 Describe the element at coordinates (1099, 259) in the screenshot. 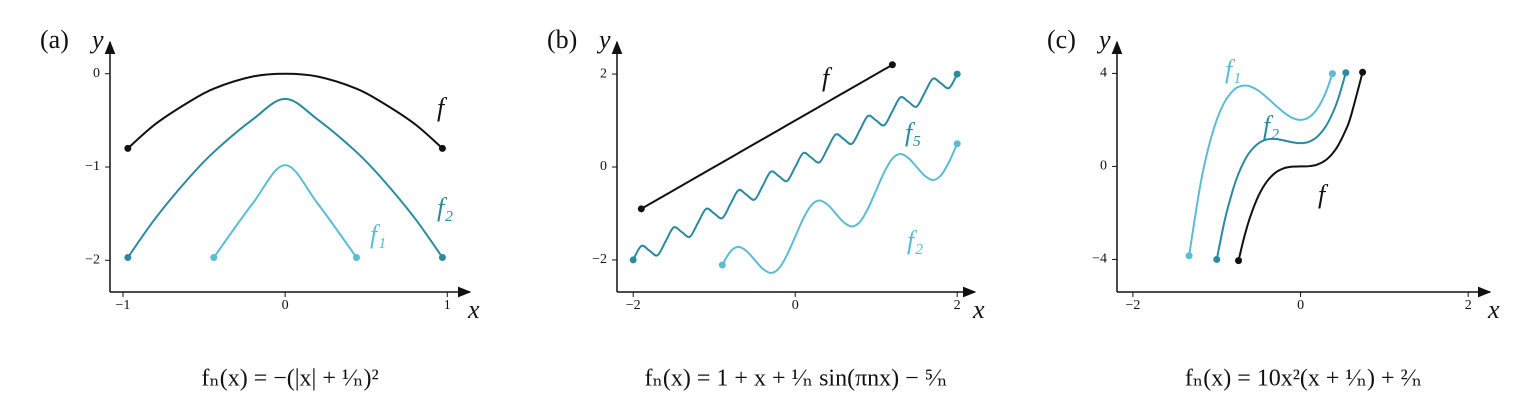

I see `y-tick-label: −4` at that location.